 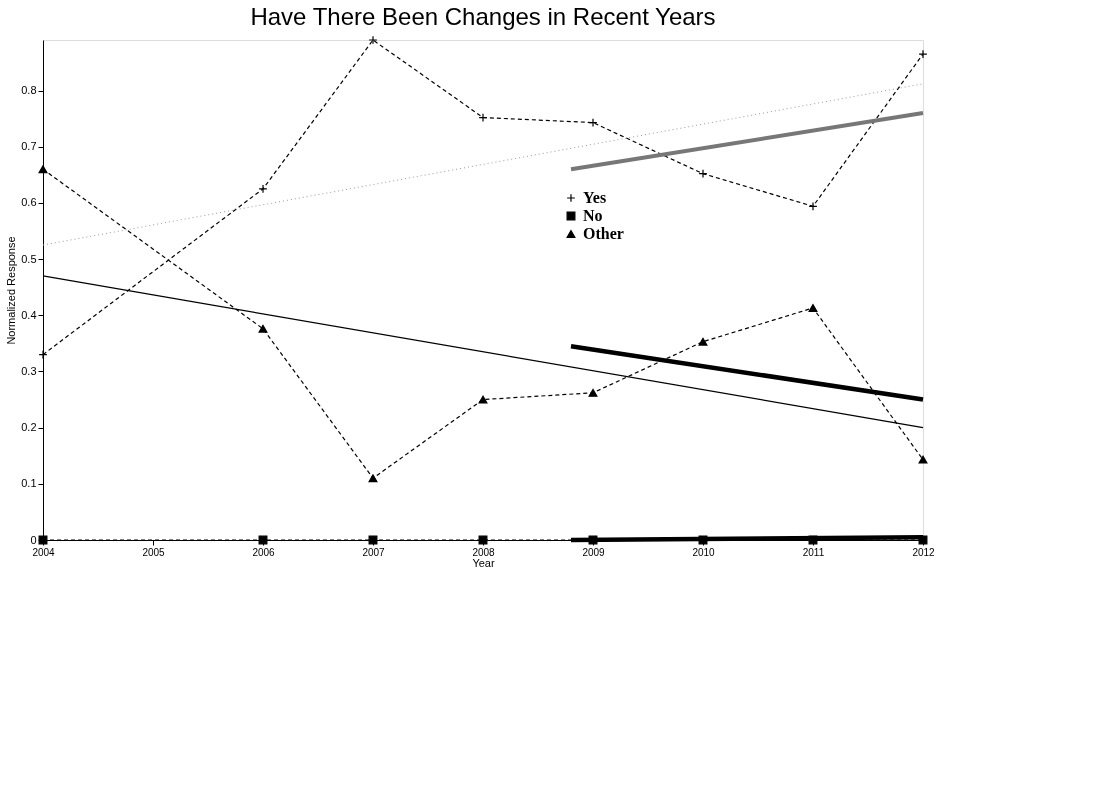 What do you see at coordinates (29, 427) in the screenshot?
I see `y-tick-label: 0.2` at bounding box center [29, 427].